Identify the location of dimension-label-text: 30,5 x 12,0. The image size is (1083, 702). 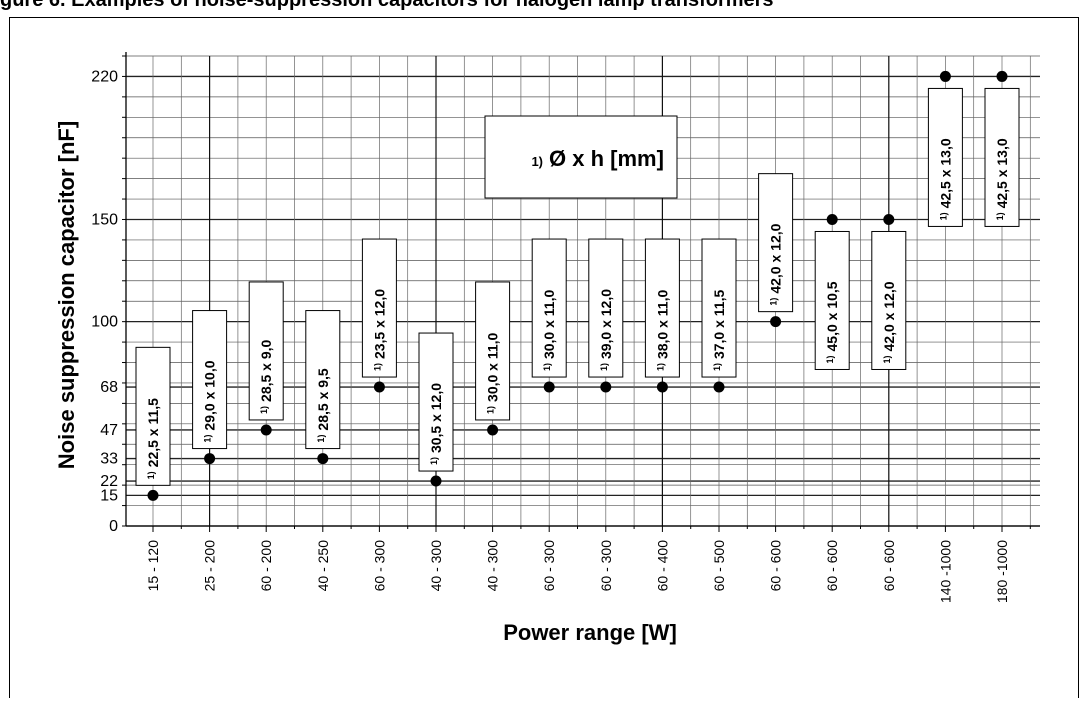
(436, 418).